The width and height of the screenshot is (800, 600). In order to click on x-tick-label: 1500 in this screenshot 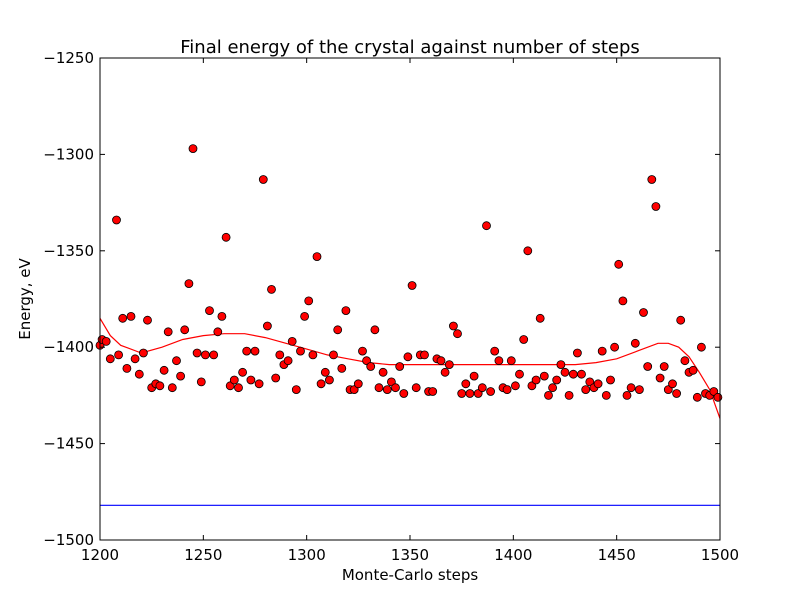, I will do `click(720, 555)`.